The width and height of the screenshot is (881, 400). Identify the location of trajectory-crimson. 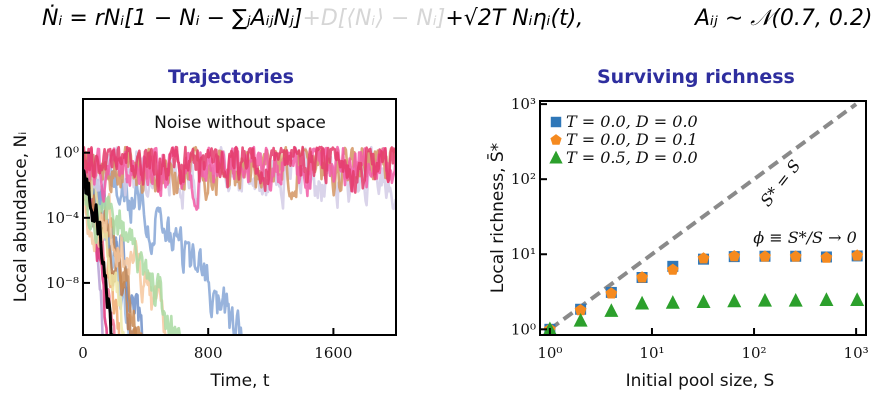
(240, 169).